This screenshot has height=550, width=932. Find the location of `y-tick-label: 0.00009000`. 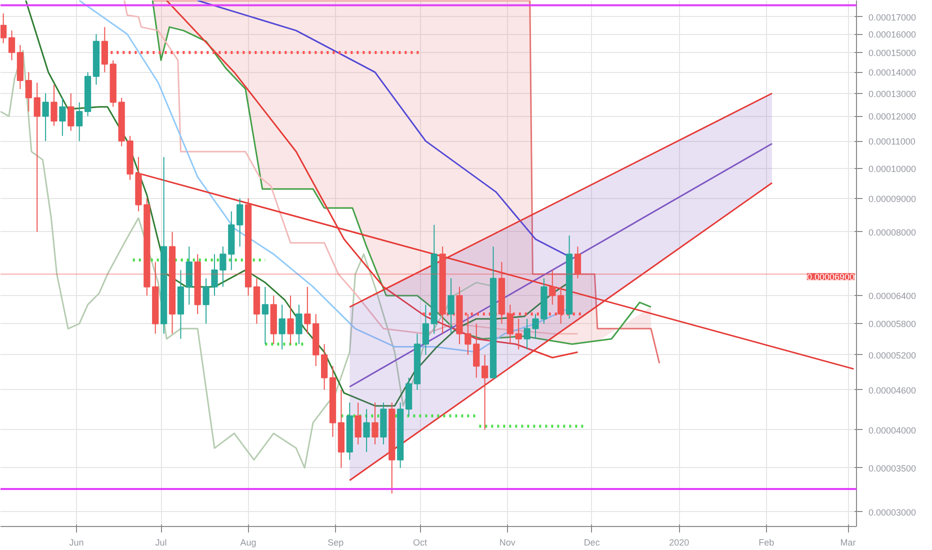

y-tick-label: 0.00009000 is located at coordinates (892, 199).